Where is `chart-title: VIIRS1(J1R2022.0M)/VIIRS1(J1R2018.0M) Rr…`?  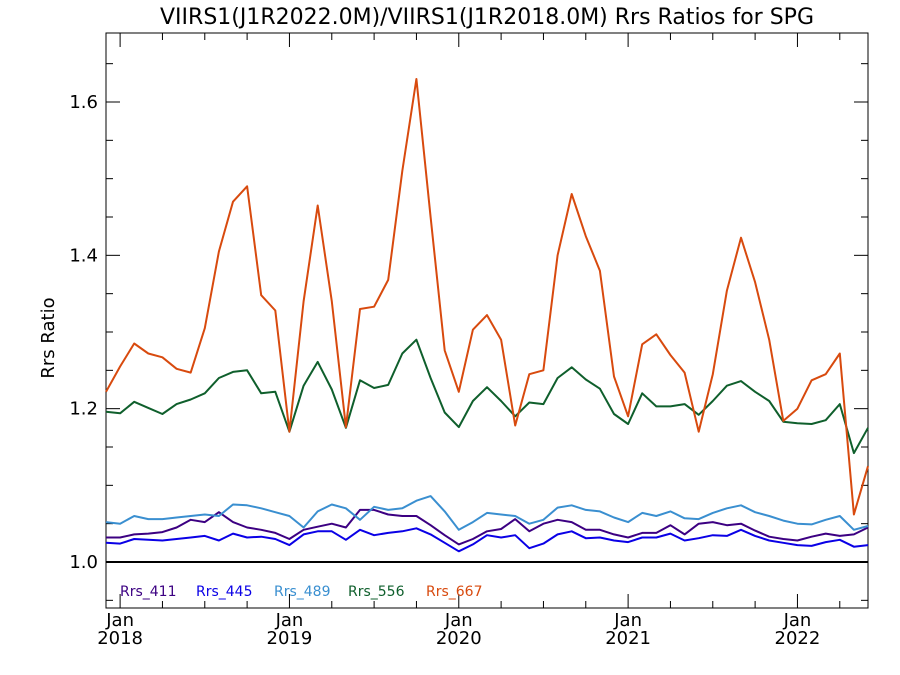
chart-title: VIIRS1(J1R2022.0M)/VIIRS1(J1R2018.0M) Rr… is located at coordinates (487, 17).